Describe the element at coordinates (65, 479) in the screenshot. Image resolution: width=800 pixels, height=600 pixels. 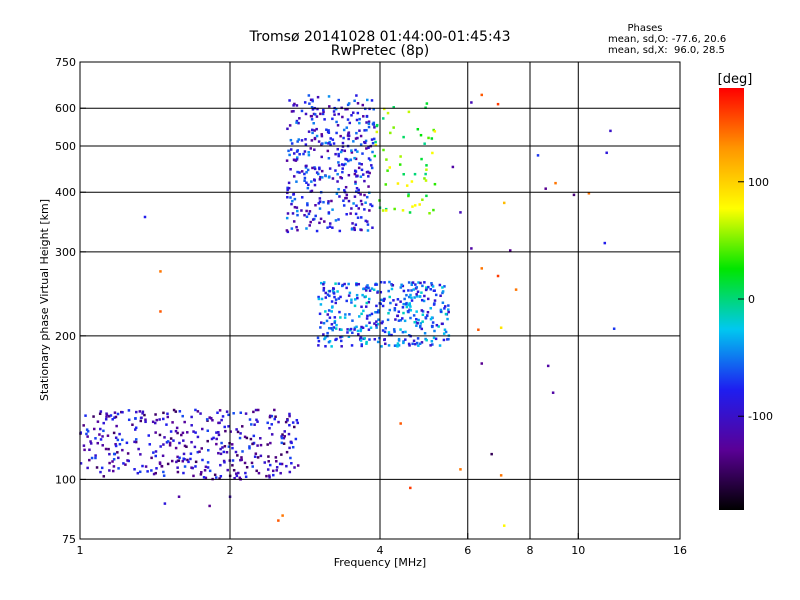
I see `y-tick-label: 100` at that location.